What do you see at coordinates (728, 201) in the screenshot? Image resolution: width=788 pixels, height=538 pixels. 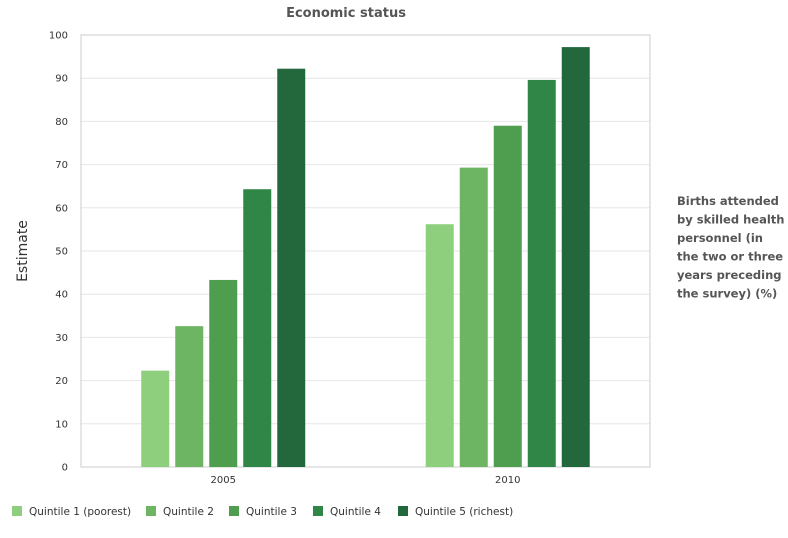 I see `indicator-label-line: Births attended` at bounding box center [728, 201].